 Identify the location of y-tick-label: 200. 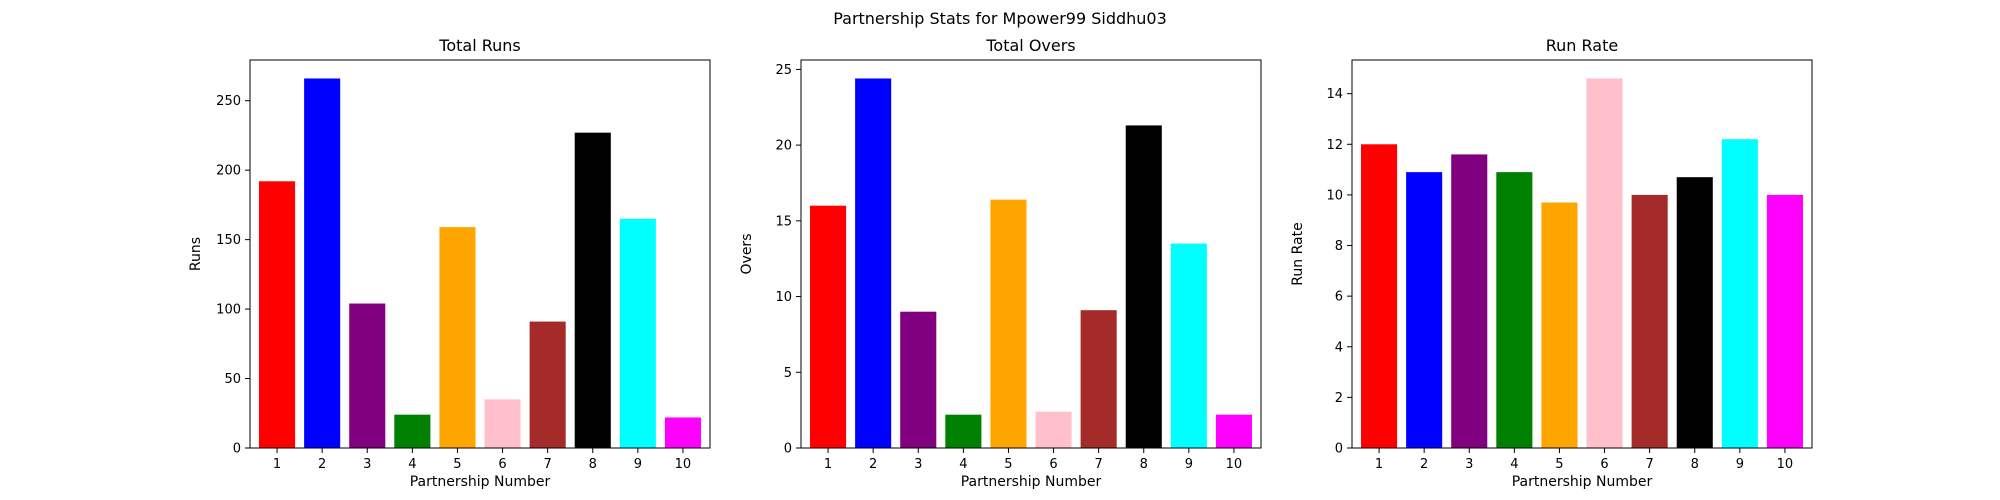
(228, 171).